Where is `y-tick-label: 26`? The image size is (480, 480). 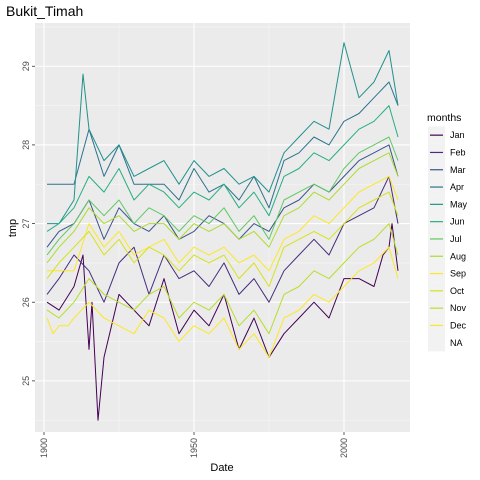
y-tick-label: 26 is located at coordinates (26, 302).